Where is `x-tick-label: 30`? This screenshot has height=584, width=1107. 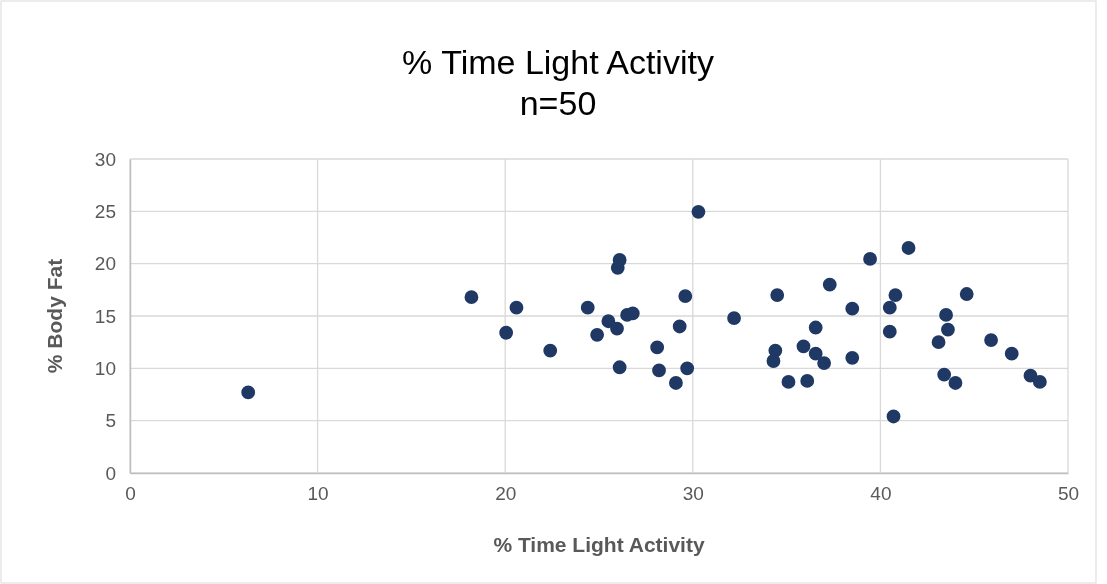
x-tick-label: 30 is located at coordinates (693, 494).